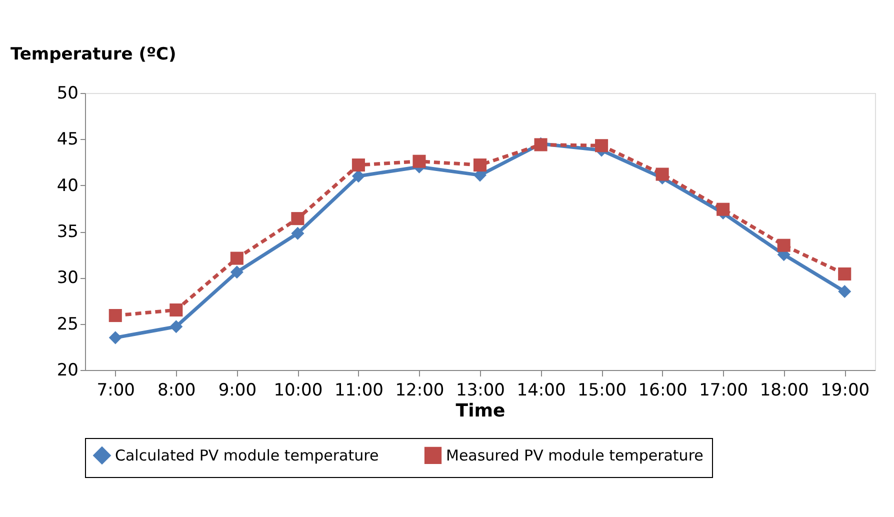 This screenshot has height=517, width=894. Describe the element at coordinates (93, 54) in the screenshot. I see `y-axis-title: Temperature (ºC)` at that location.